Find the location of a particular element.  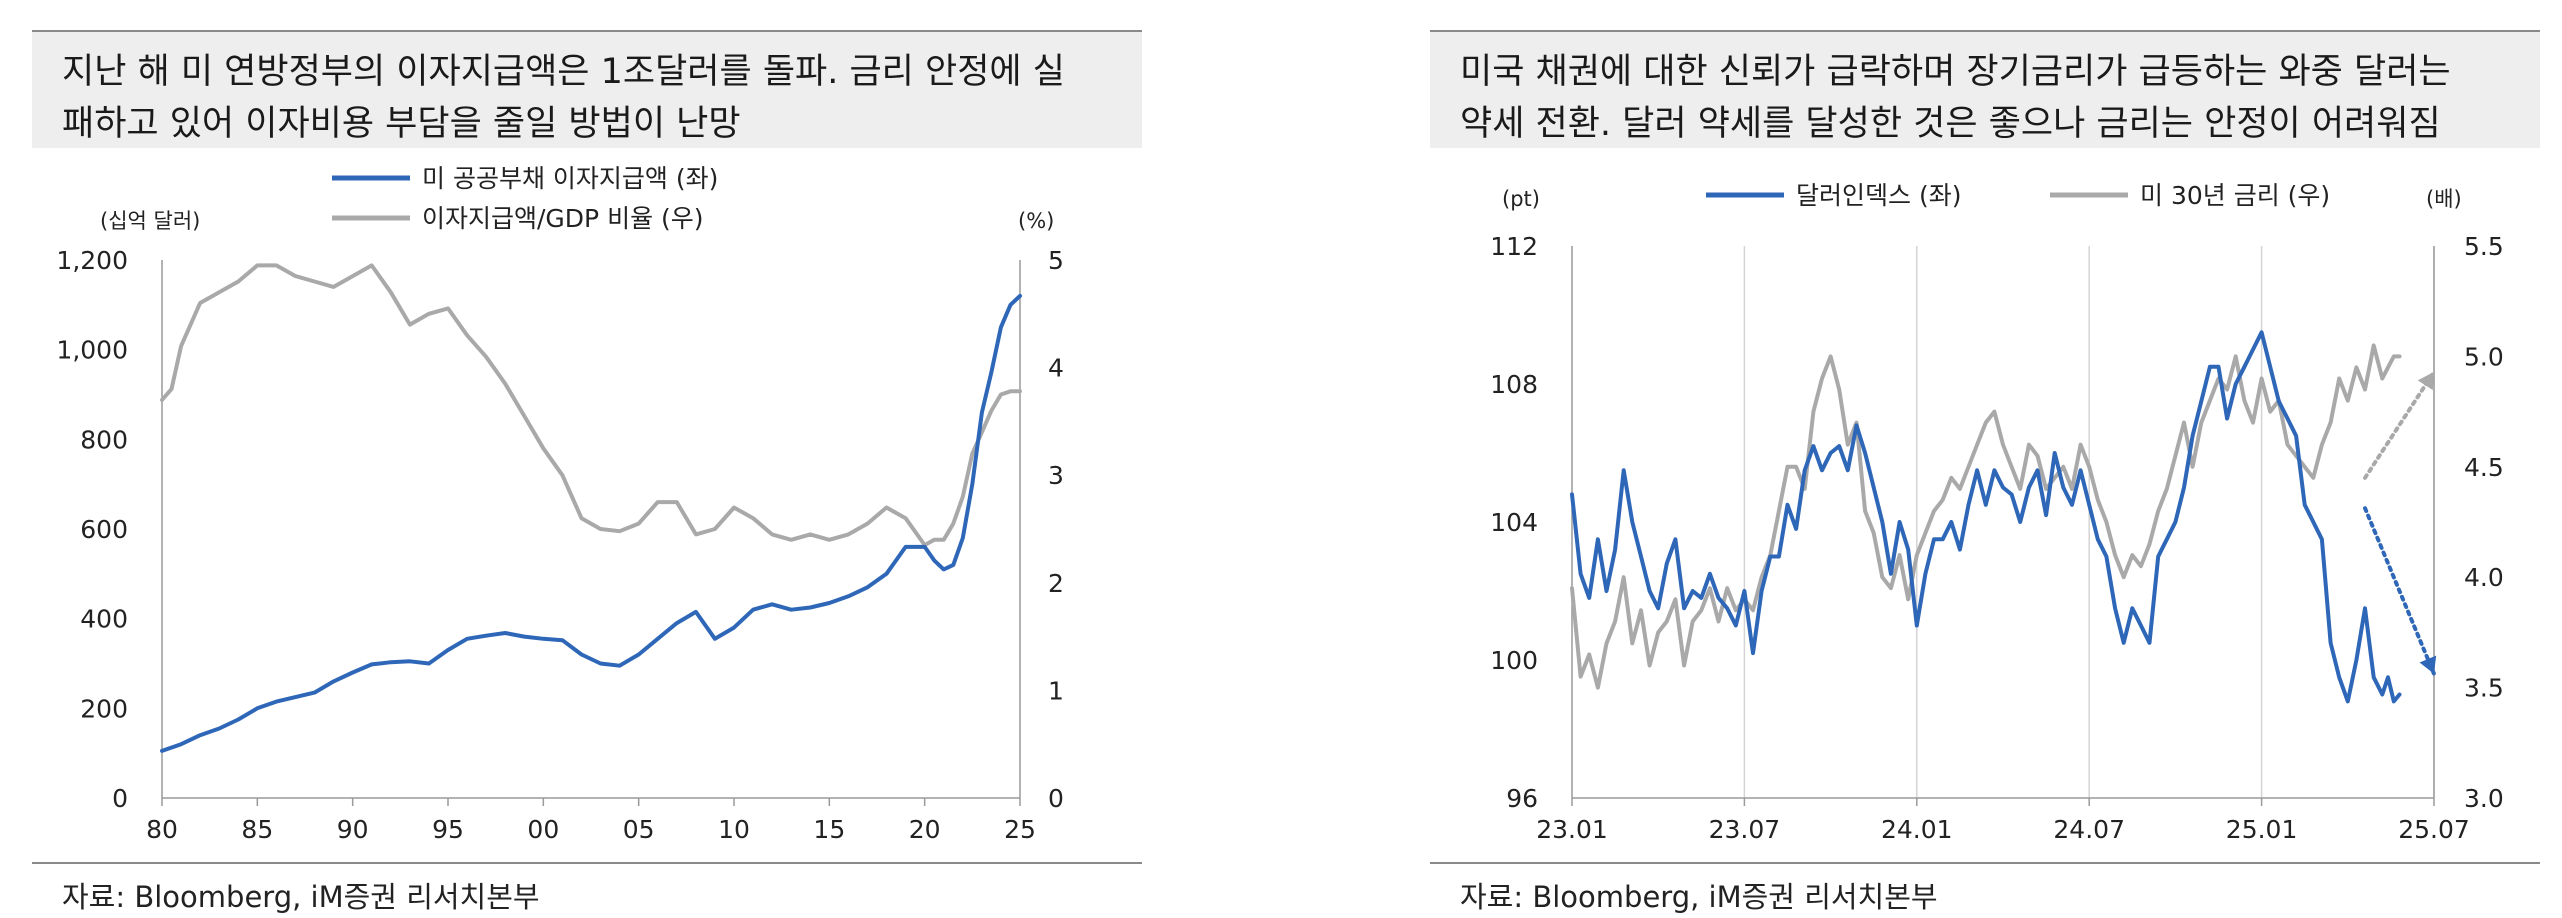

x-tick-label: 80 is located at coordinates (162, 829).